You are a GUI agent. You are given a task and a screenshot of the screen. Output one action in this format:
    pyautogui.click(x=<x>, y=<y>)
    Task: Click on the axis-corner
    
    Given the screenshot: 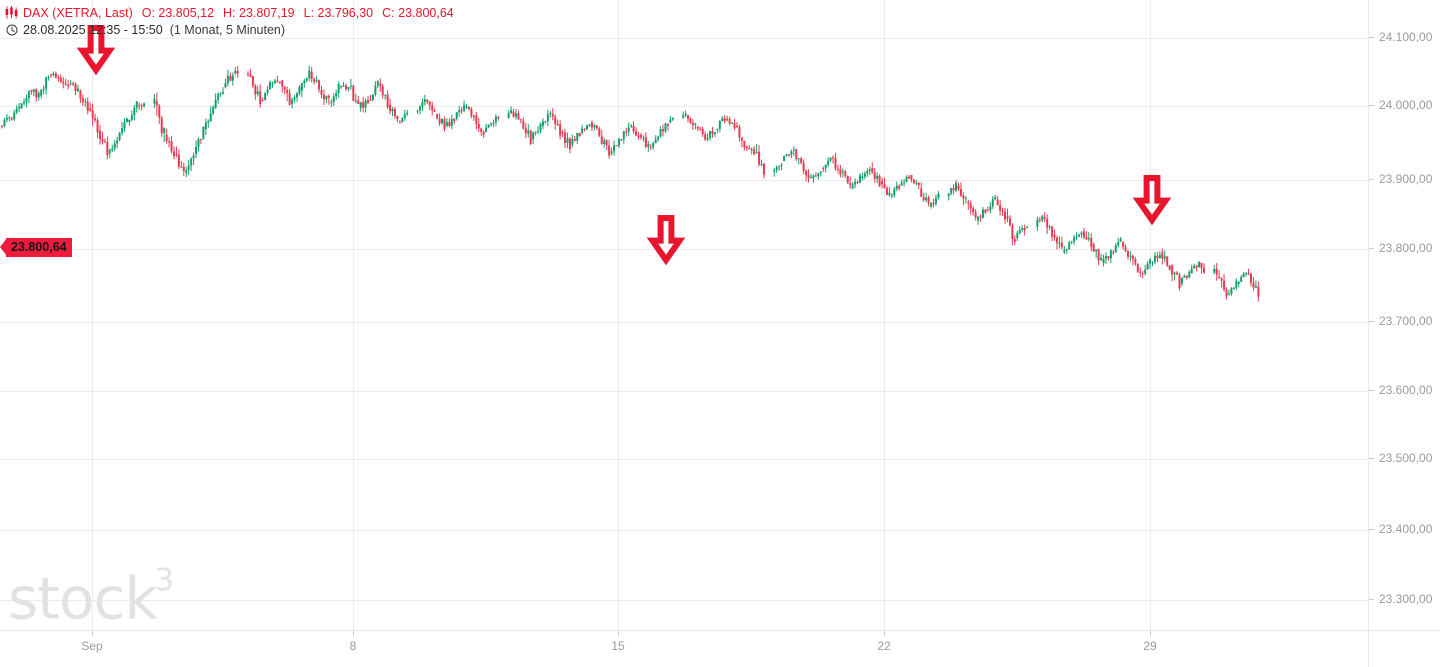 What is the action you would take?
    pyautogui.click(x=1404, y=648)
    